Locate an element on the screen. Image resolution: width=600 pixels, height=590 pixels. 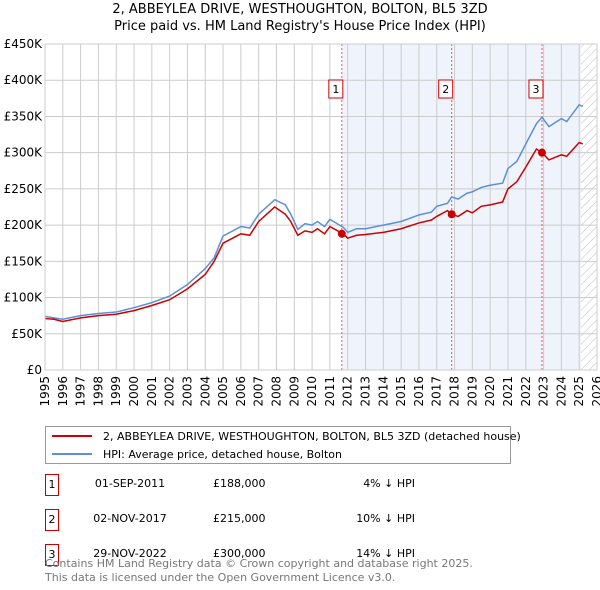
y-tick-label: £200K is located at coordinates (24, 225).